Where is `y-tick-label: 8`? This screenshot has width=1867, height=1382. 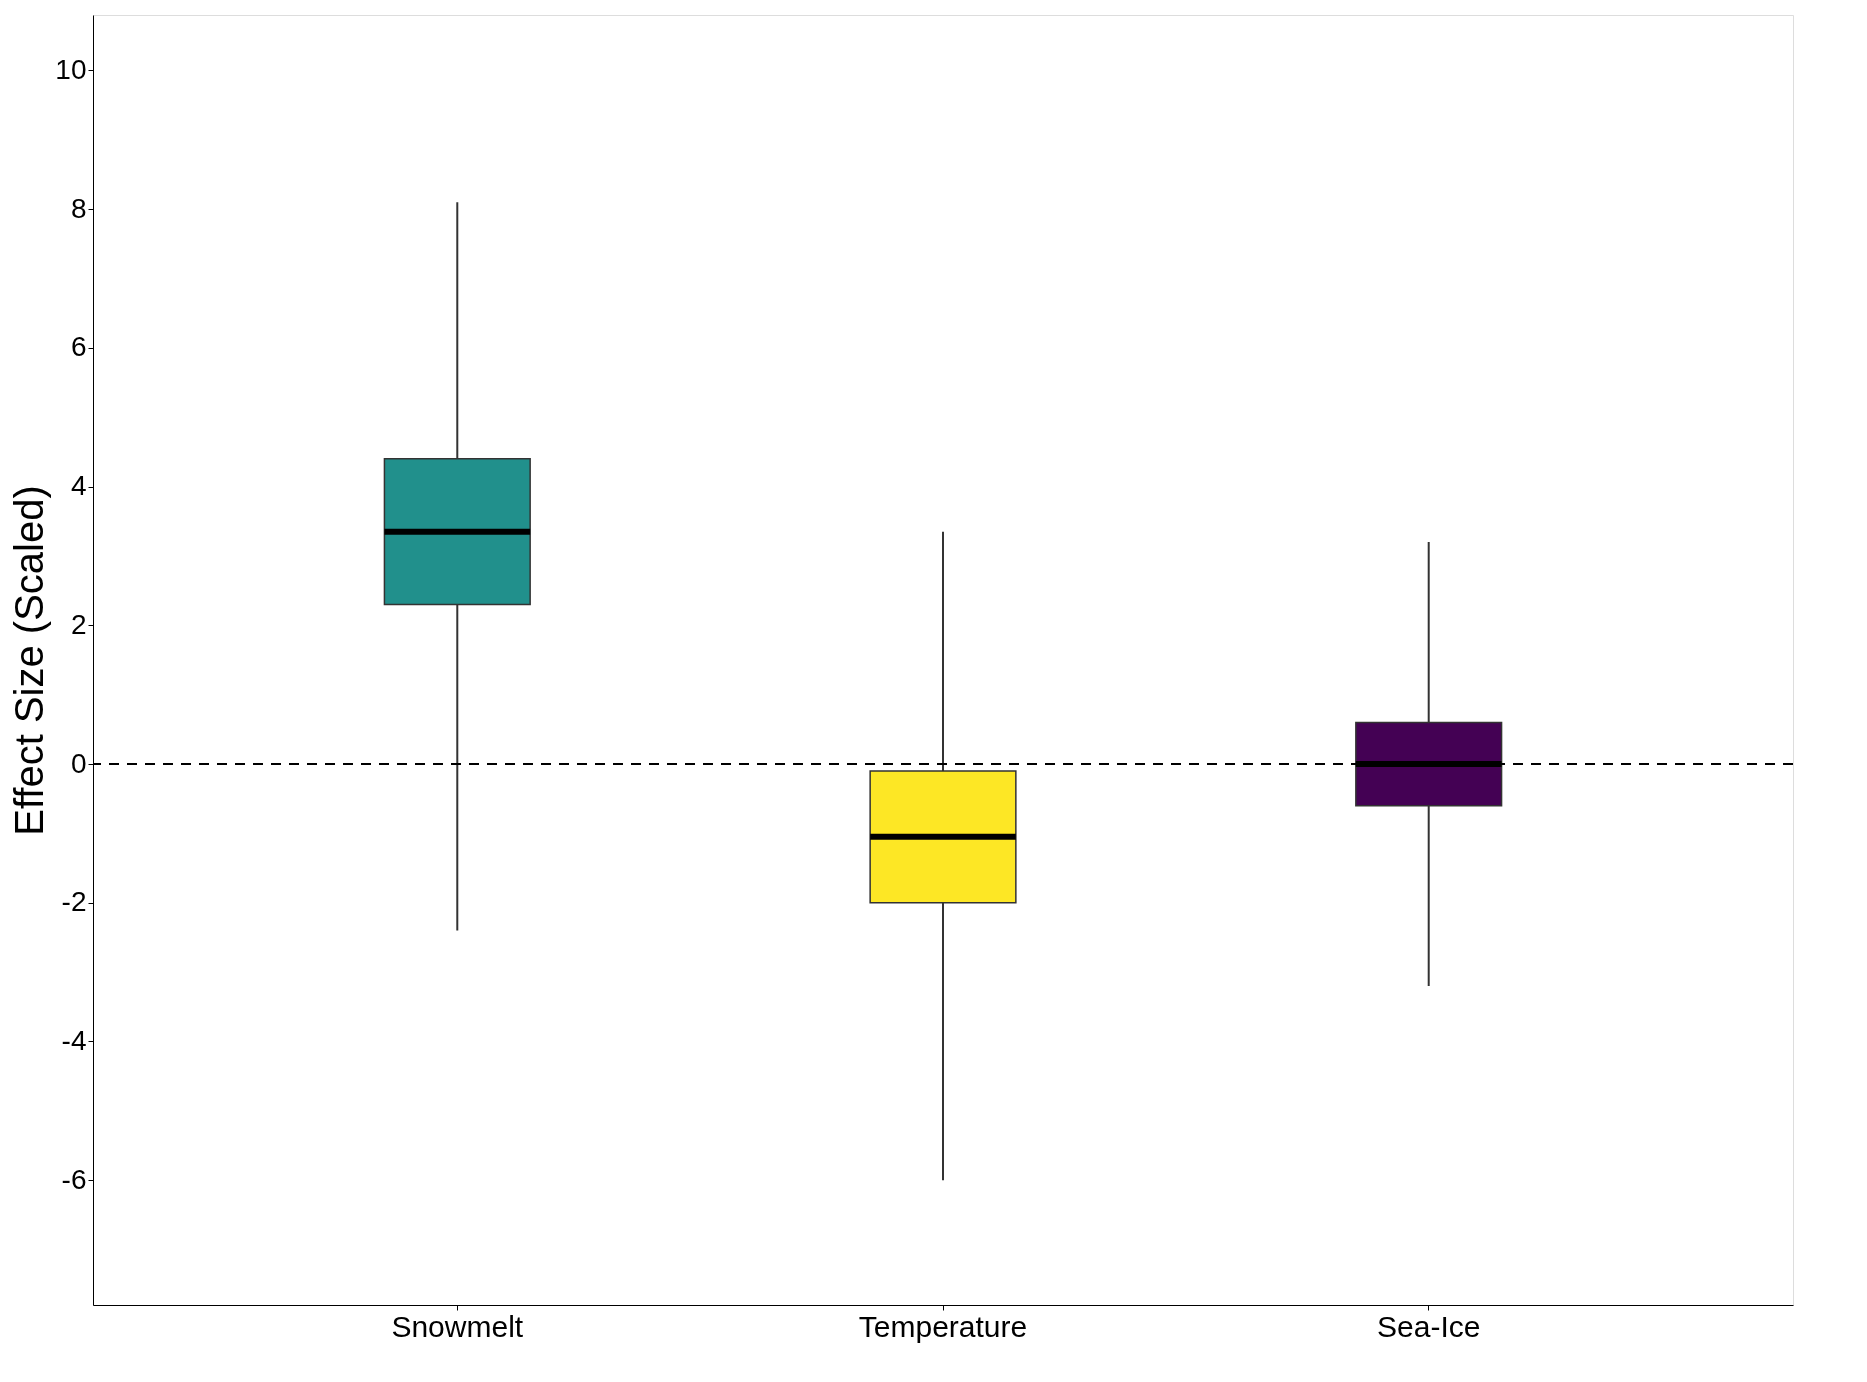
y-tick-label: 8 is located at coordinates (78, 208).